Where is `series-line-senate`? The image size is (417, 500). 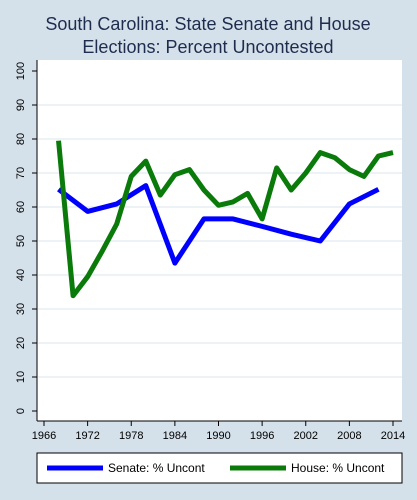 series-line-senate is located at coordinates (218, 224).